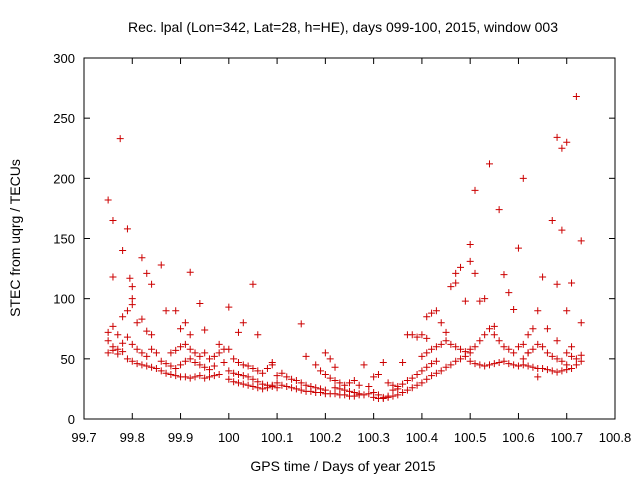  What do you see at coordinates (615, 437) in the screenshot?
I see `x-tick-label: 100.8` at bounding box center [615, 437].